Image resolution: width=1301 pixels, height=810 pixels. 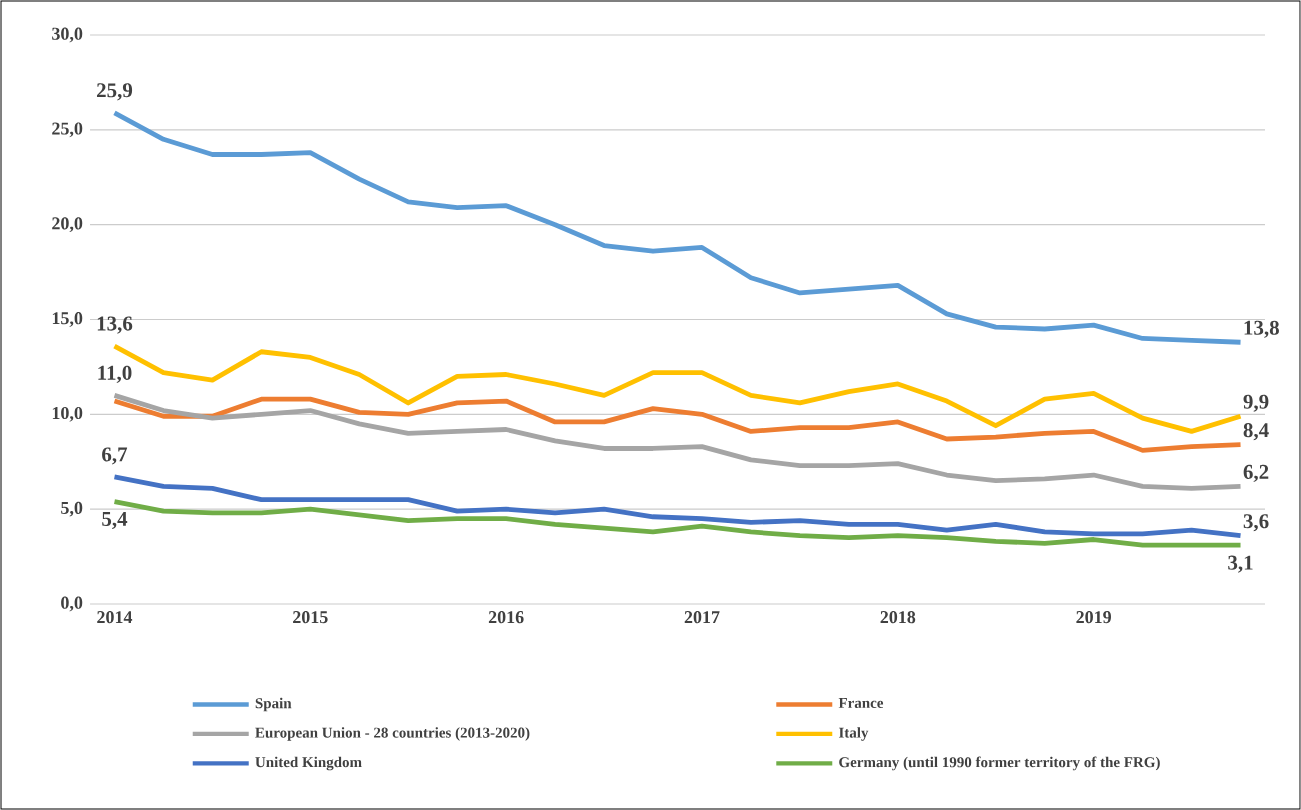 What do you see at coordinates (115, 374) in the screenshot?
I see `data-label: 11,0` at bounding box center [115, 374].